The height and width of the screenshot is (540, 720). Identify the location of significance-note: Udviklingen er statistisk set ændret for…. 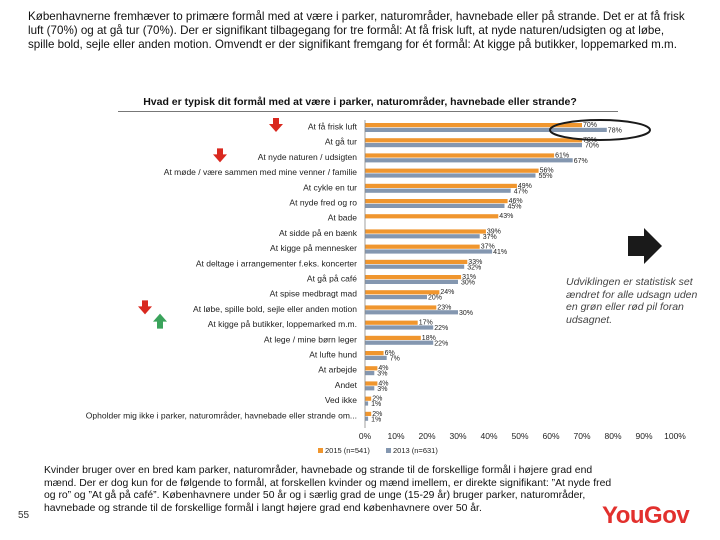
(632, 301).